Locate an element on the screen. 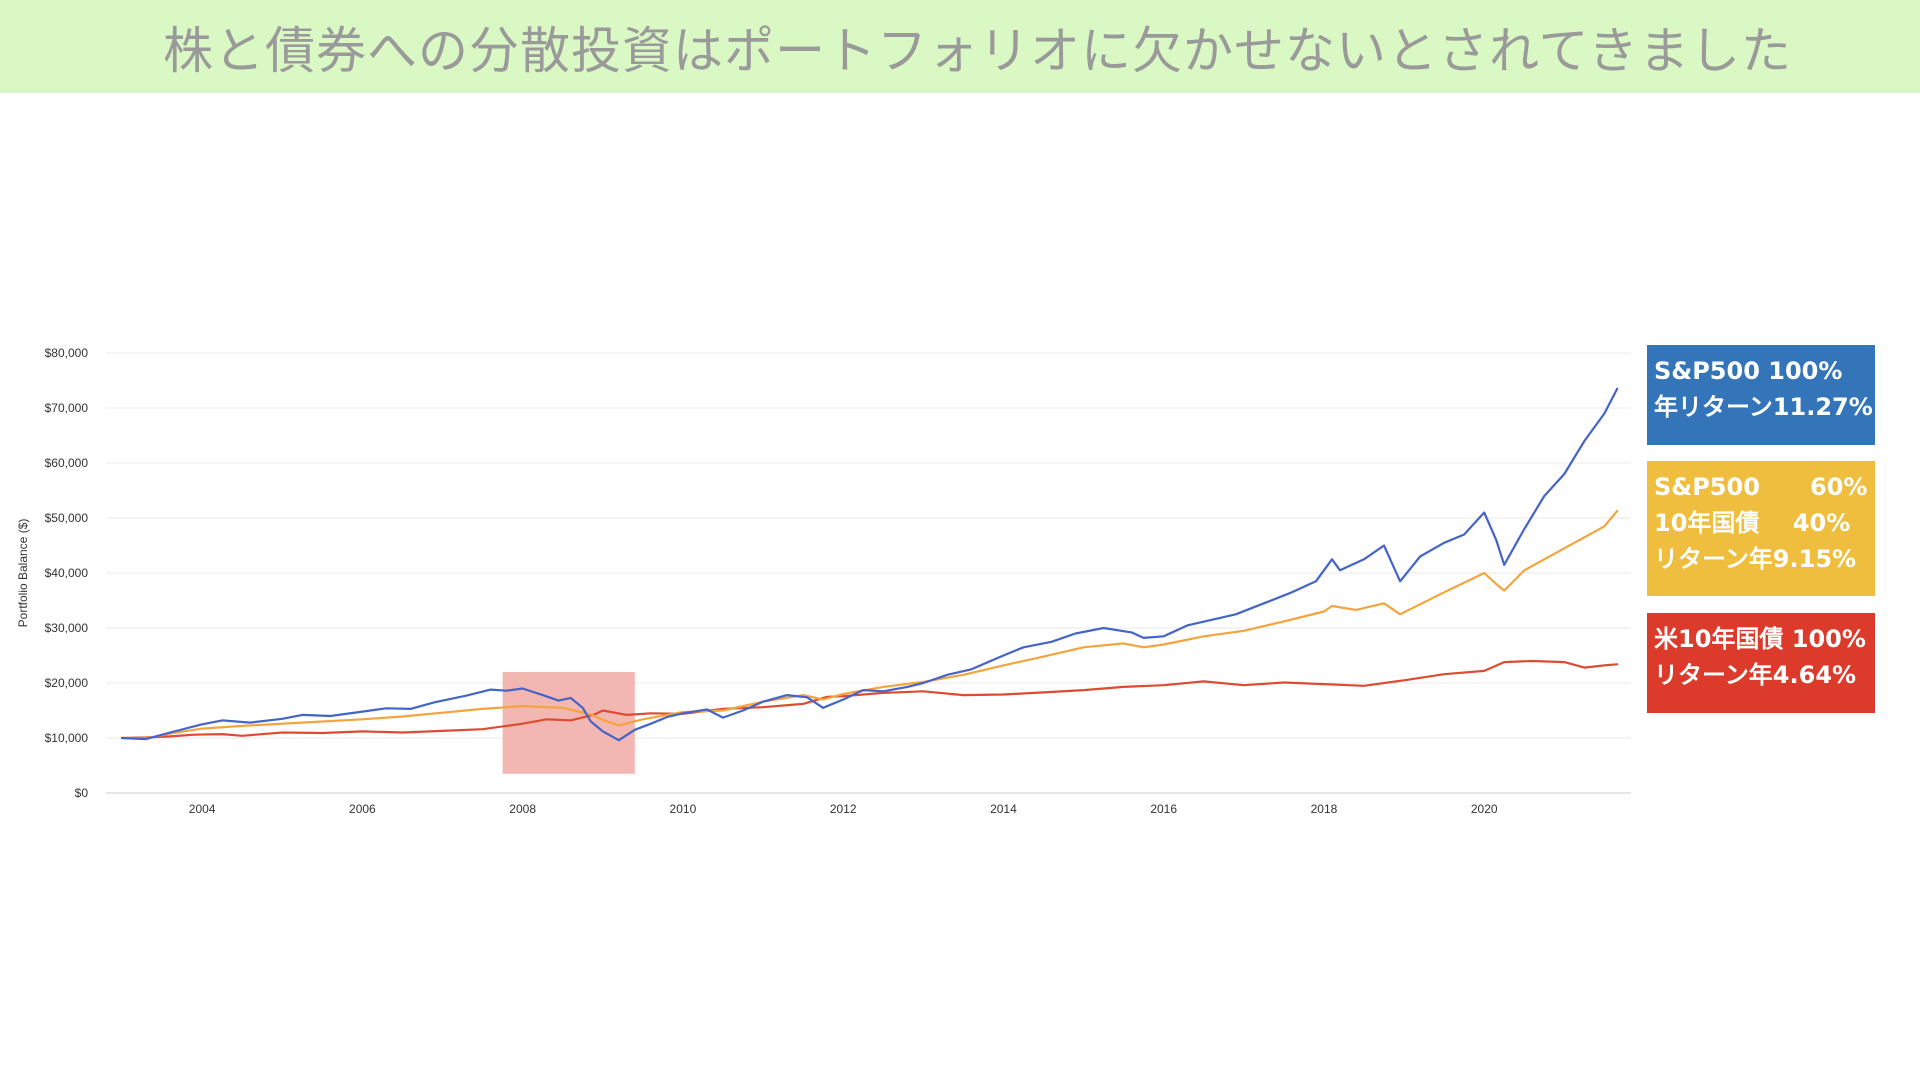 This screenshot has height=1080, width=1920. title-bar: 株と債券への分散投資はポートフォリオに欠かせないとされてきました is located at coordinates (960, 46).